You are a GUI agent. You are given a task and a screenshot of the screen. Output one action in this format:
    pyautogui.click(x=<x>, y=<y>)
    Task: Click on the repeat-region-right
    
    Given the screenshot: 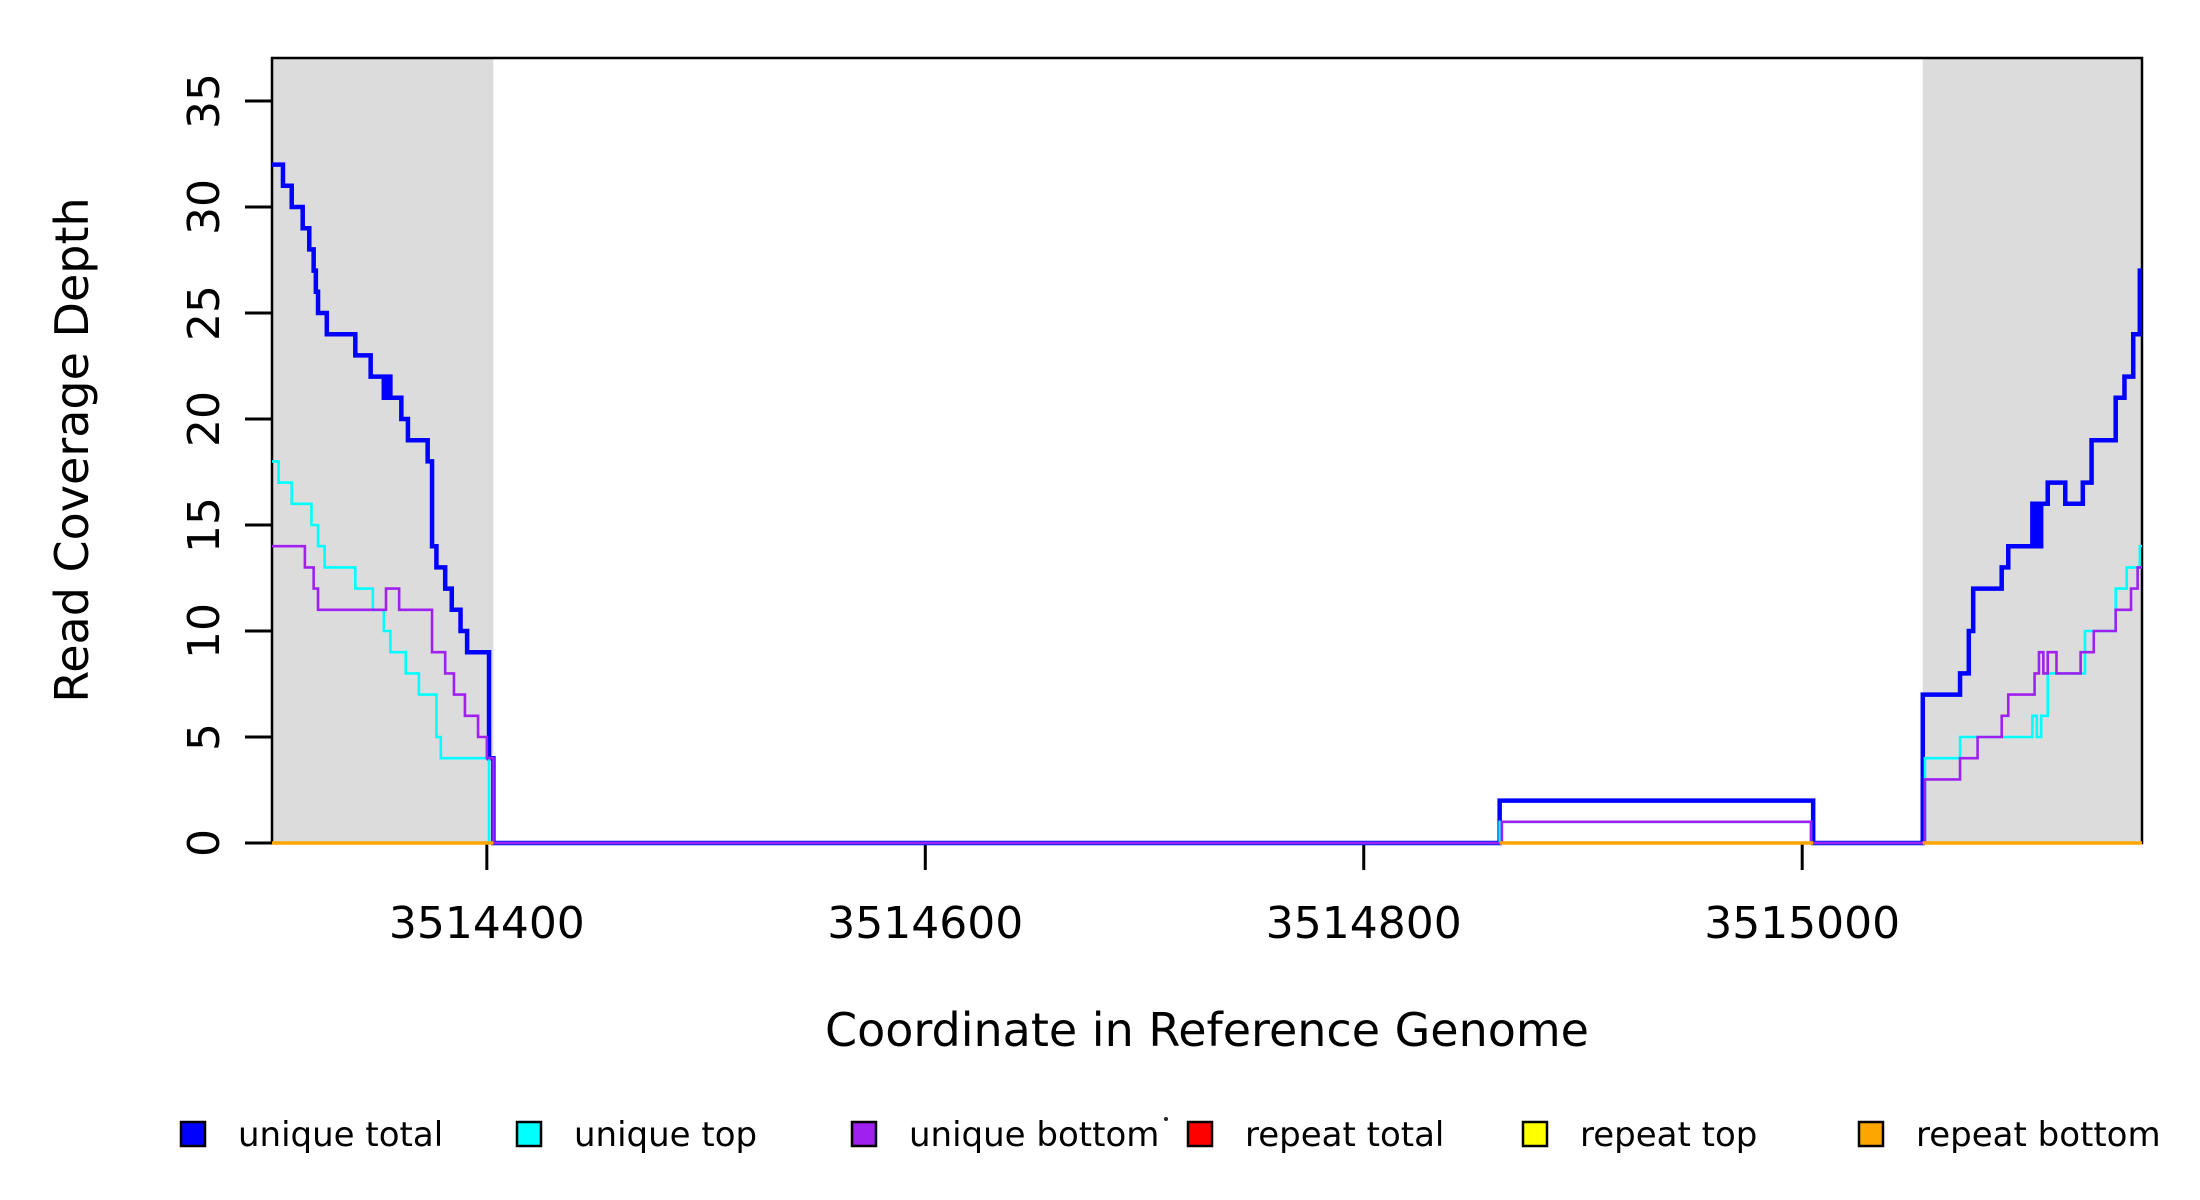 What is the action you would take?
    pyautogui.click(x=2032, y=450)
    